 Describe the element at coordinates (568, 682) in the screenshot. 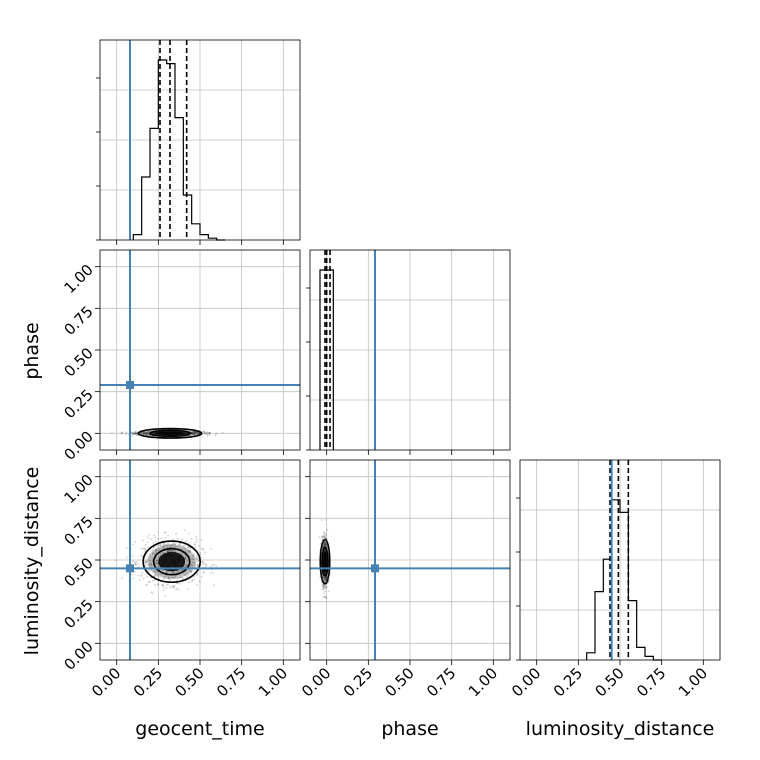

I see `x-tick-label: 0.25` at that location.